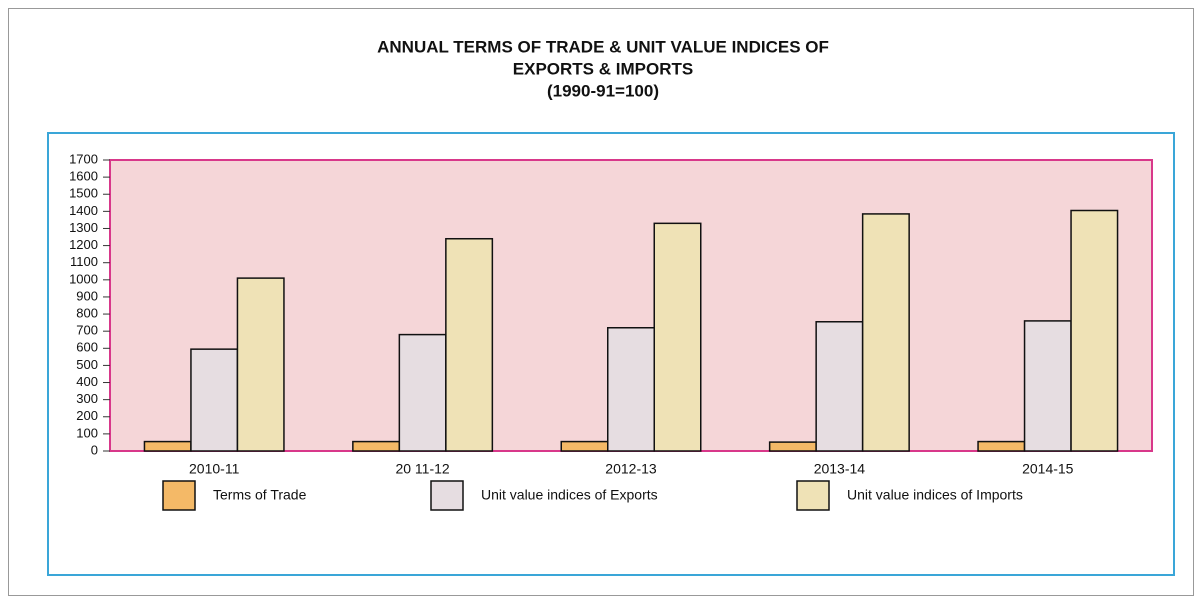  What do you see at coordinates (603, 90) in the screenshot?
I see `chart-subtitle: (1990-91=100)` at bounding box center [603, 90].